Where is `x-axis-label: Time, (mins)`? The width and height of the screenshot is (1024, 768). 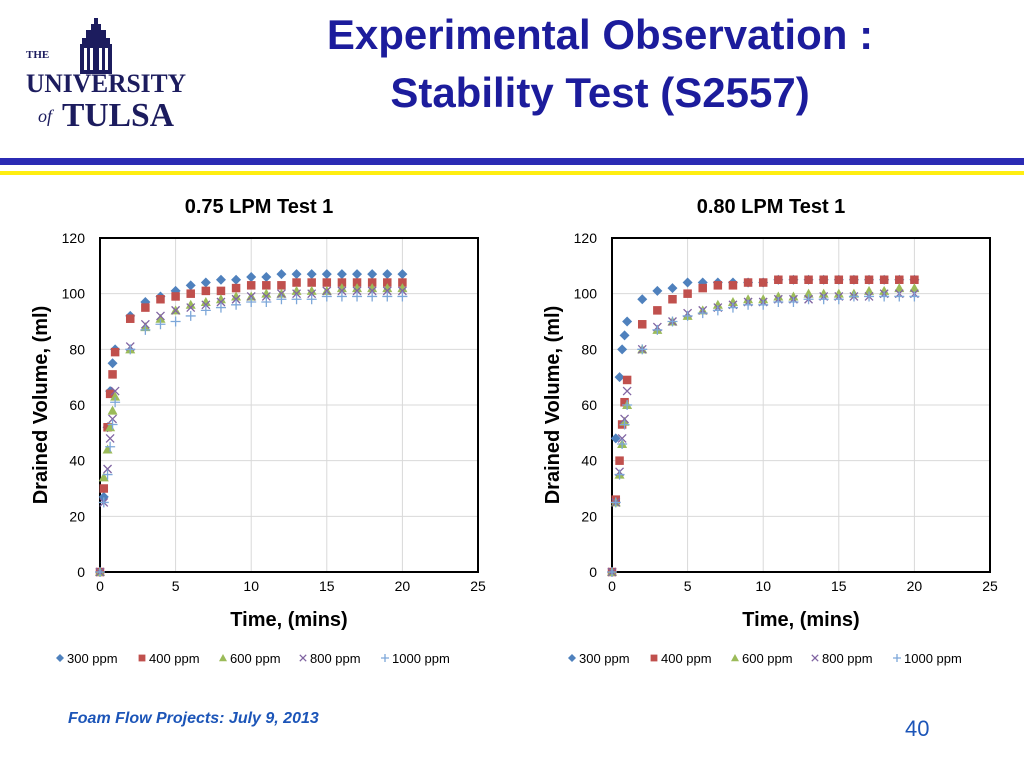 x-axis-label: Time, (mins) is located at coordinates (800, 620).